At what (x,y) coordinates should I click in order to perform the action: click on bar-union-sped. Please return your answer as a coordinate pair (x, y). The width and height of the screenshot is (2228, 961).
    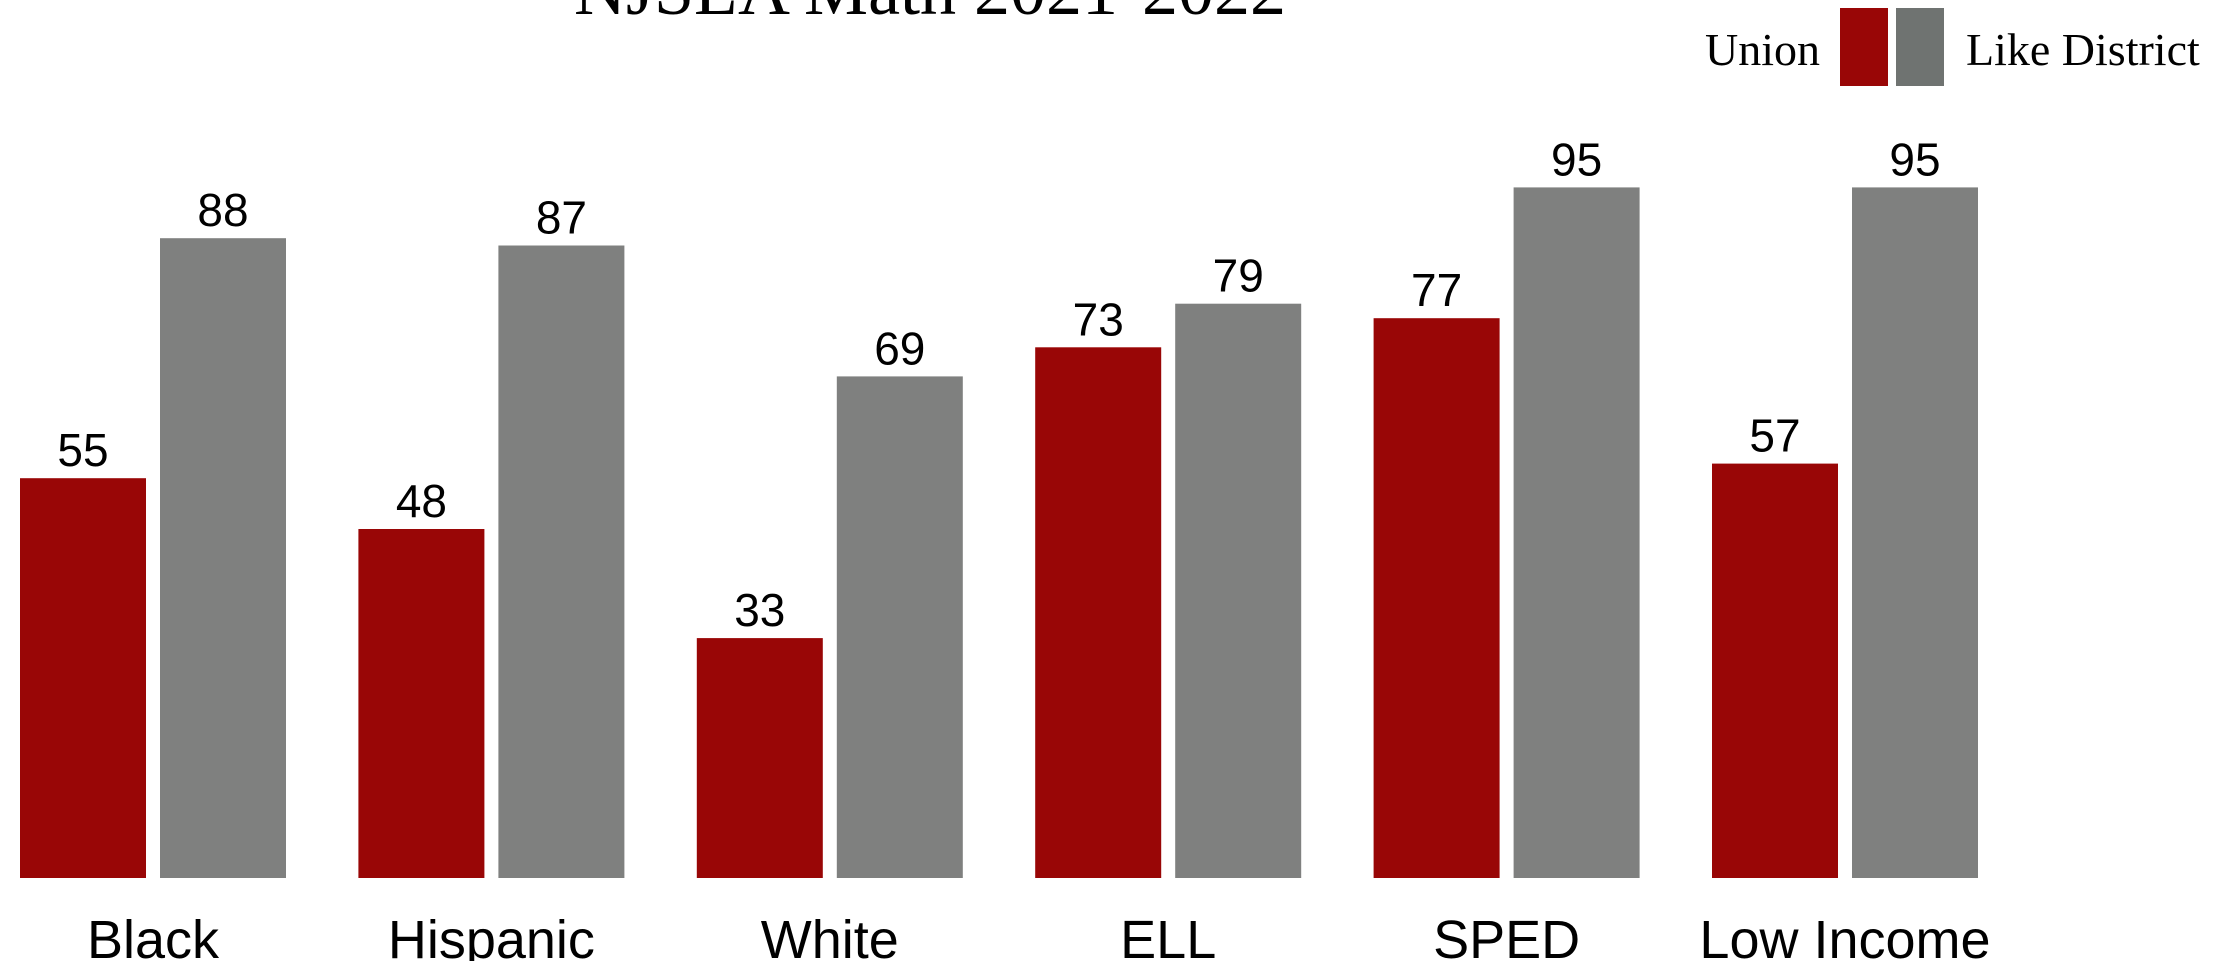
    Looking at the image, I should click on (1436, 598).